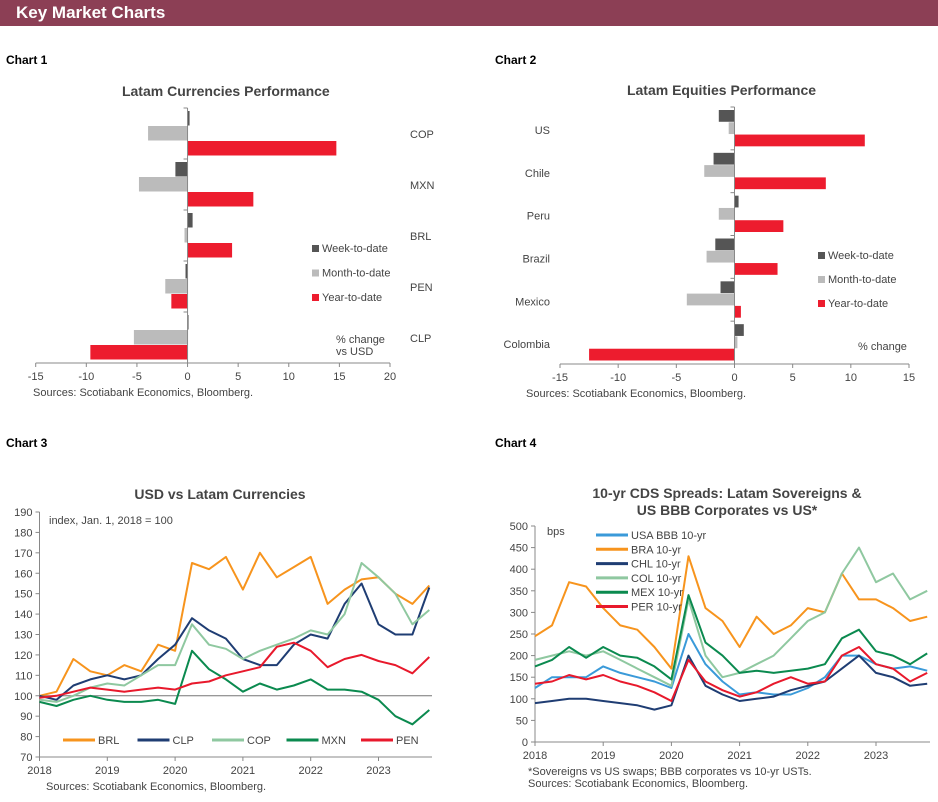 Image resolution: width=938 pixels, height=802 pixels. Describe the element at coordinates (469, 13) in the screenshot. I see `page-title-banner: Key Market Charts` at that location.